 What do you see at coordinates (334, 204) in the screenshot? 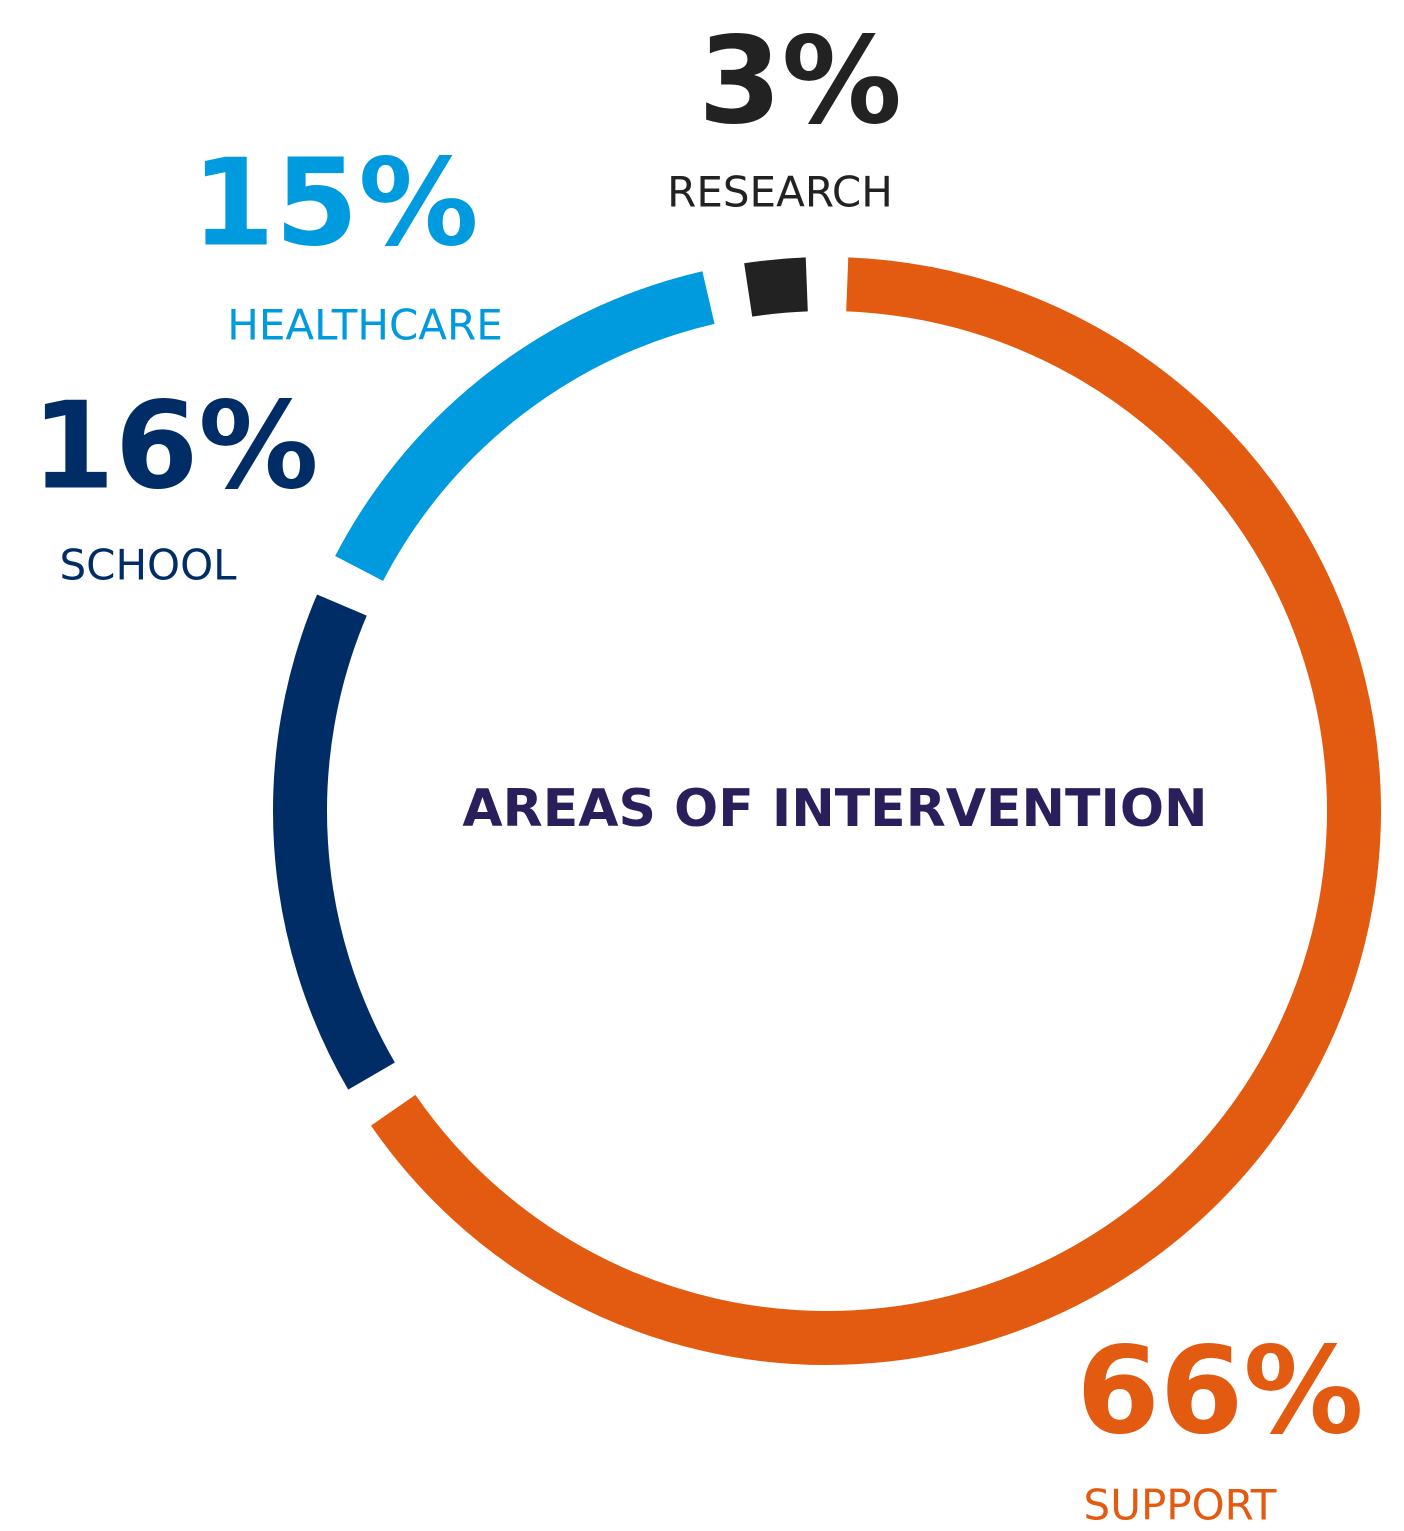
I see `value-label: 15%` at bounding box center [334, 204].